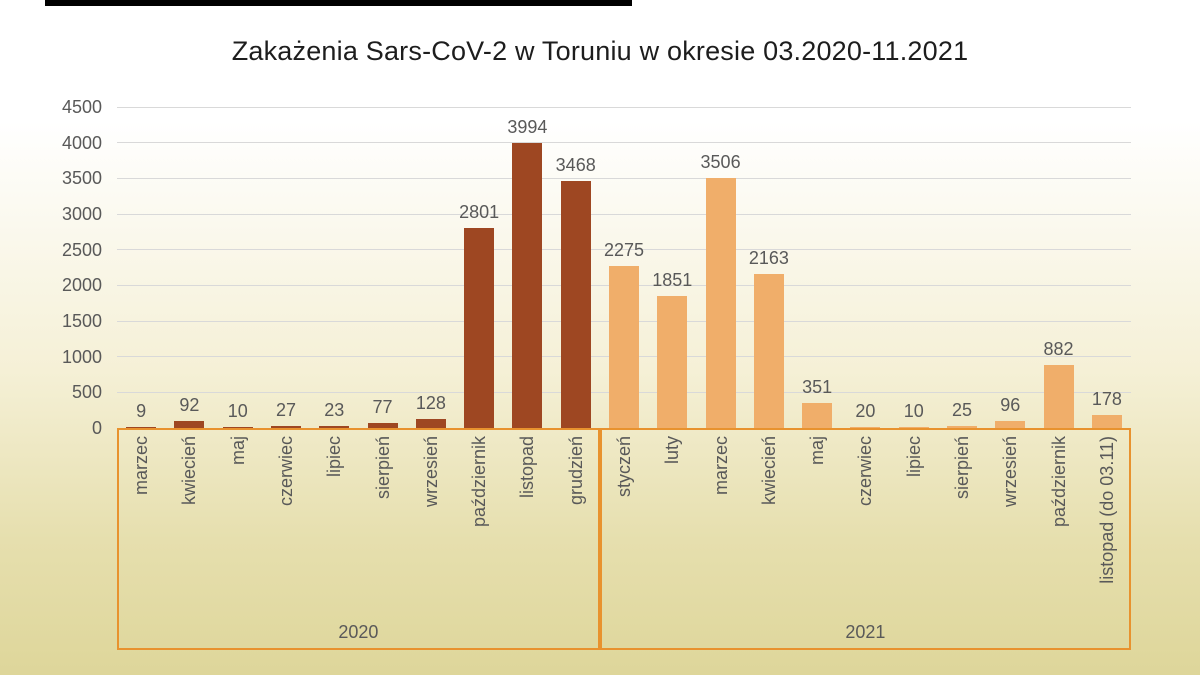  I want to click on value-label: 178, so click(1106, 399).